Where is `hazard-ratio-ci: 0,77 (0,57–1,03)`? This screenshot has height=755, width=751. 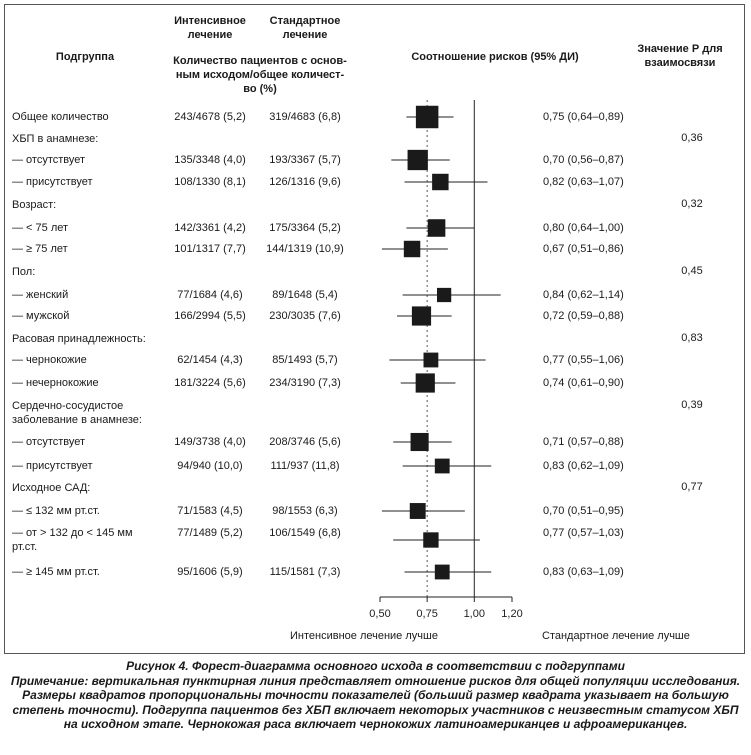
hazard-ratio-ci: 0,77 (0,57–1,03) is located at coordinates (583, 533).